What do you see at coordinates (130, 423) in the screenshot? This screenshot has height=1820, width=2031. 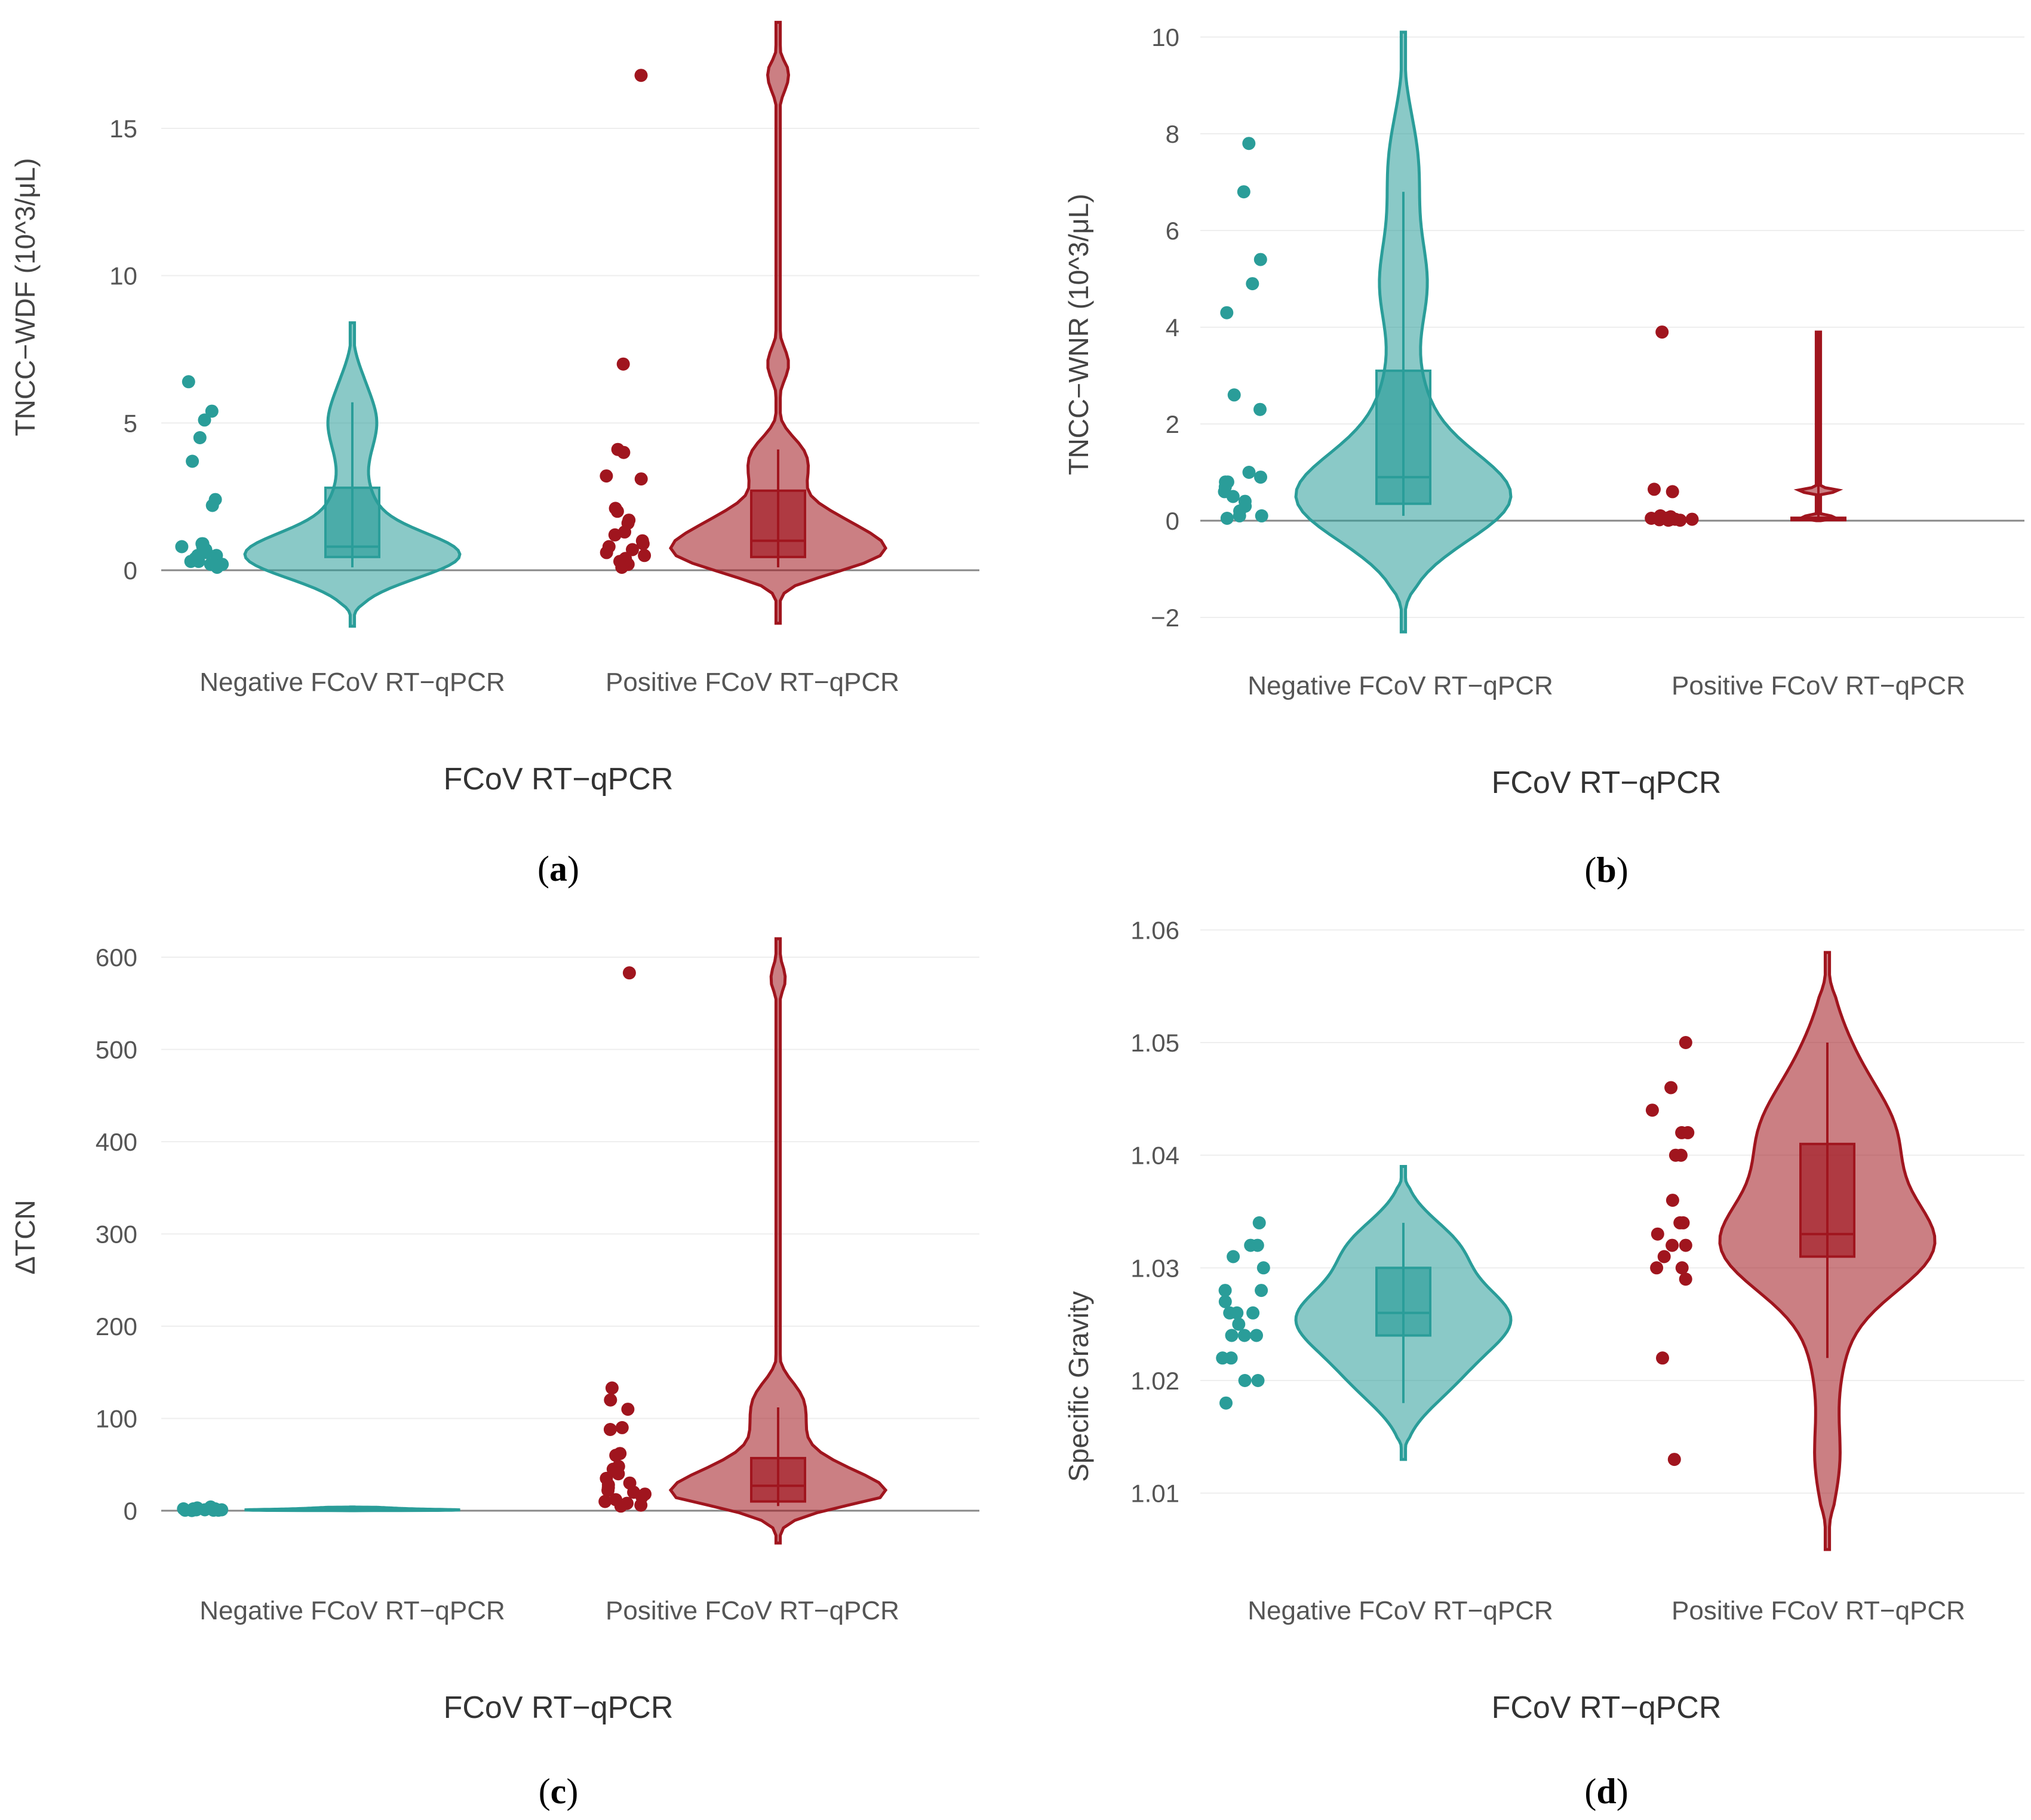 I see `y-tick-label: 5` at bounding box center [130, 423].